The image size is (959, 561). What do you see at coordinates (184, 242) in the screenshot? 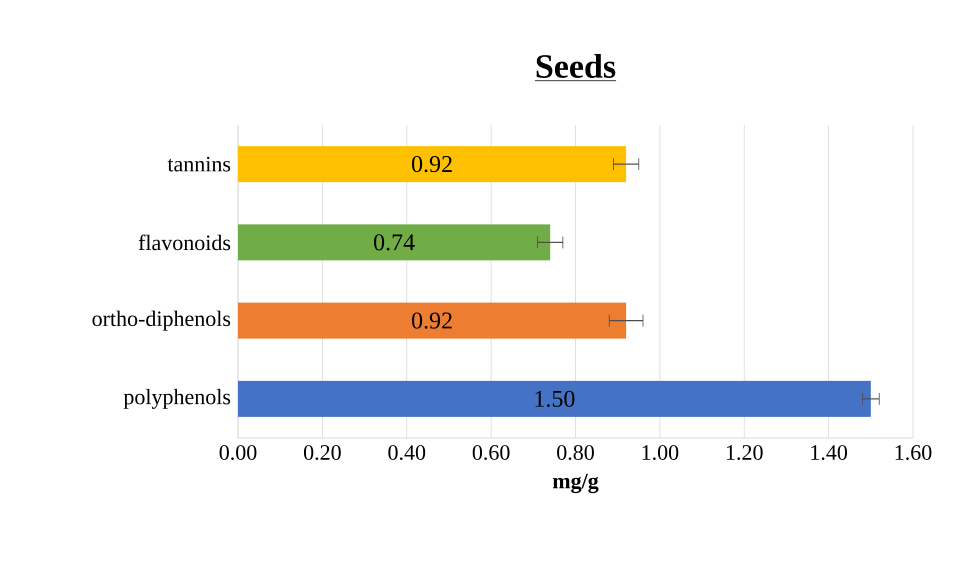
I see `y-tick-label: flavonoids` at bounding box center [184, 242].